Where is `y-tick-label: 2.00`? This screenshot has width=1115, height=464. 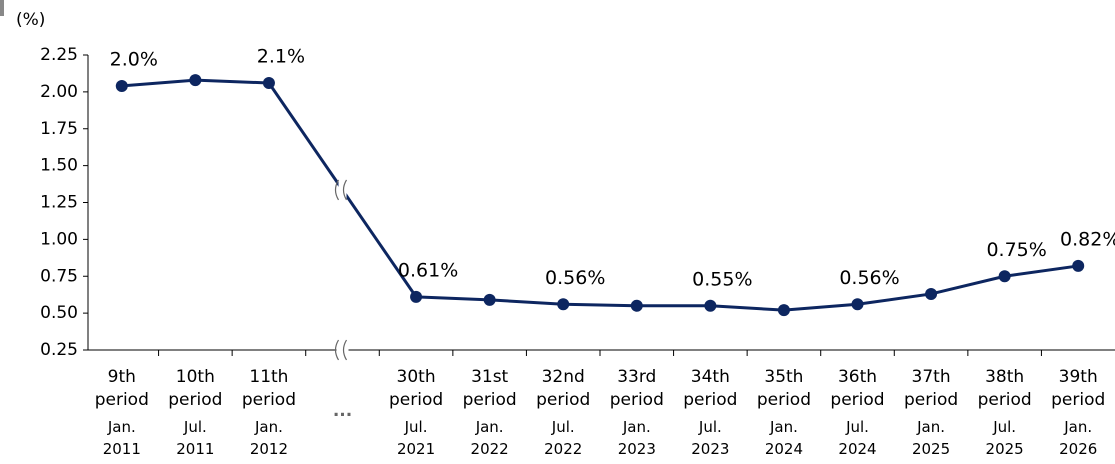
y-tick-label: 2.00 is located at coordinates (59, 92).